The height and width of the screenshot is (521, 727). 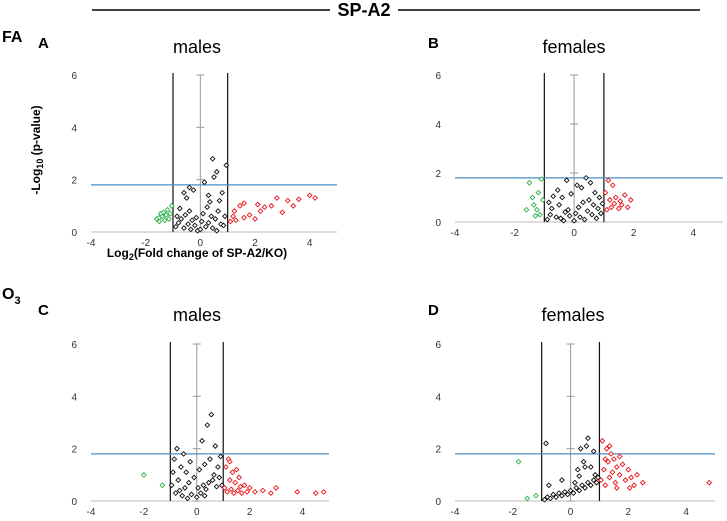 I want to click on panel-a-y-tick: 0, so click(x=74, y=233).